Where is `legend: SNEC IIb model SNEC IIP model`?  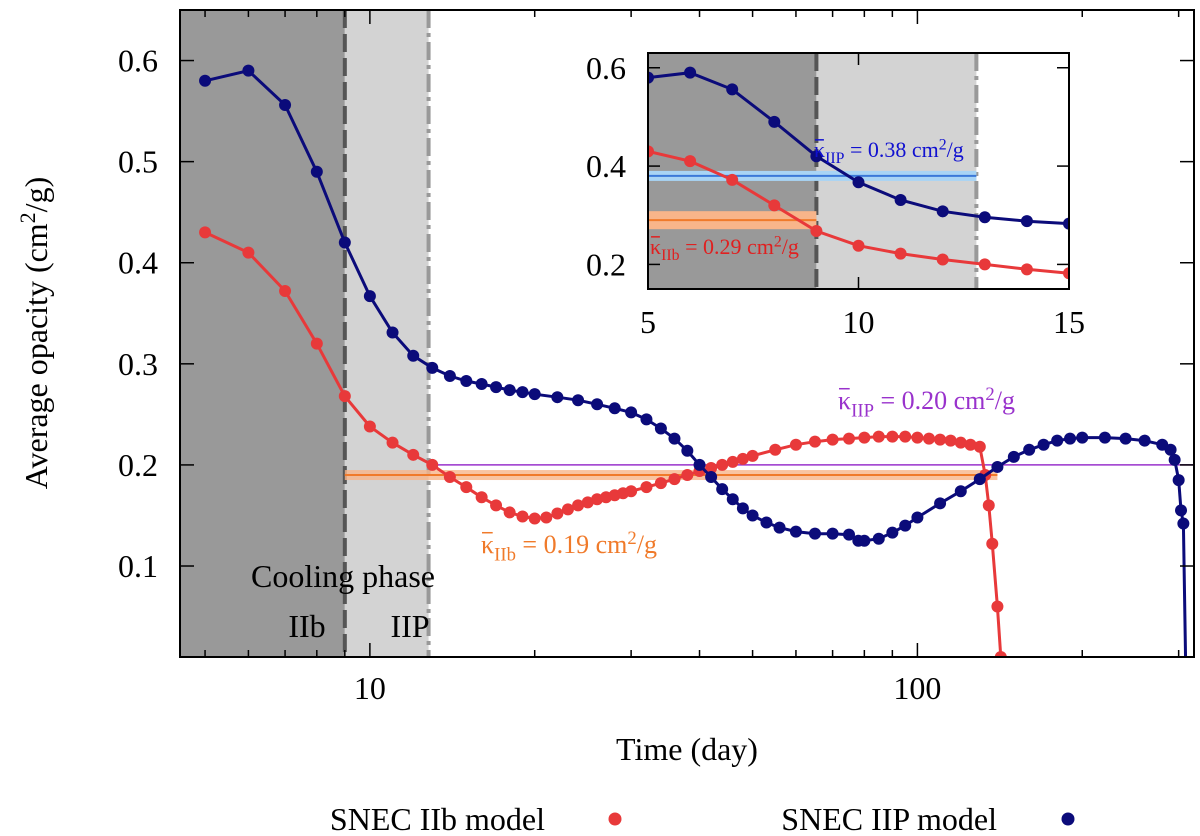
legend: SNEC IIb model SNEC IIP model is located at coordinates (702, 818).